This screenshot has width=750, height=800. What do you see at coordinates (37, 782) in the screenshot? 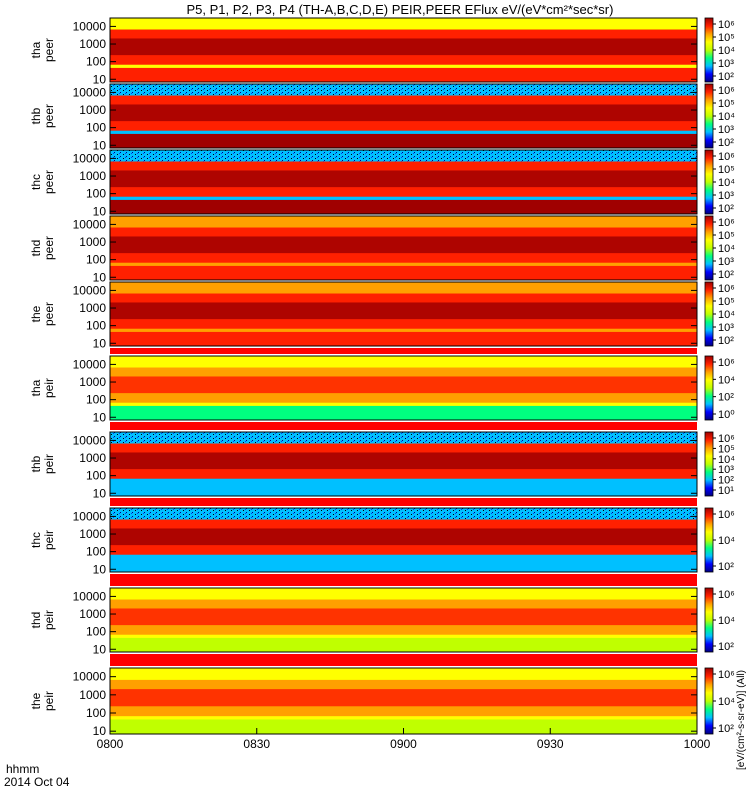
I see `x-date-label: 2014 Oct 04` at bounding box center [37, 782].